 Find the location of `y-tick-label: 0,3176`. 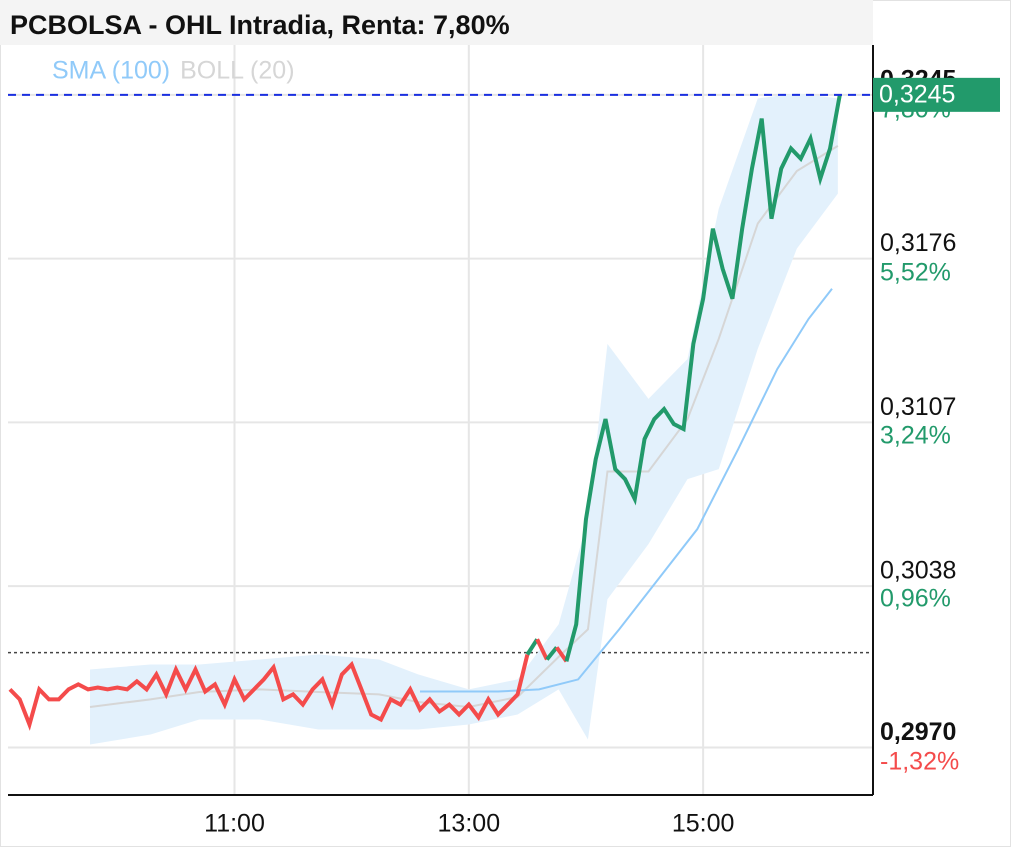

y-tick-label: 0,3176 is located at coordinates (918, 243).